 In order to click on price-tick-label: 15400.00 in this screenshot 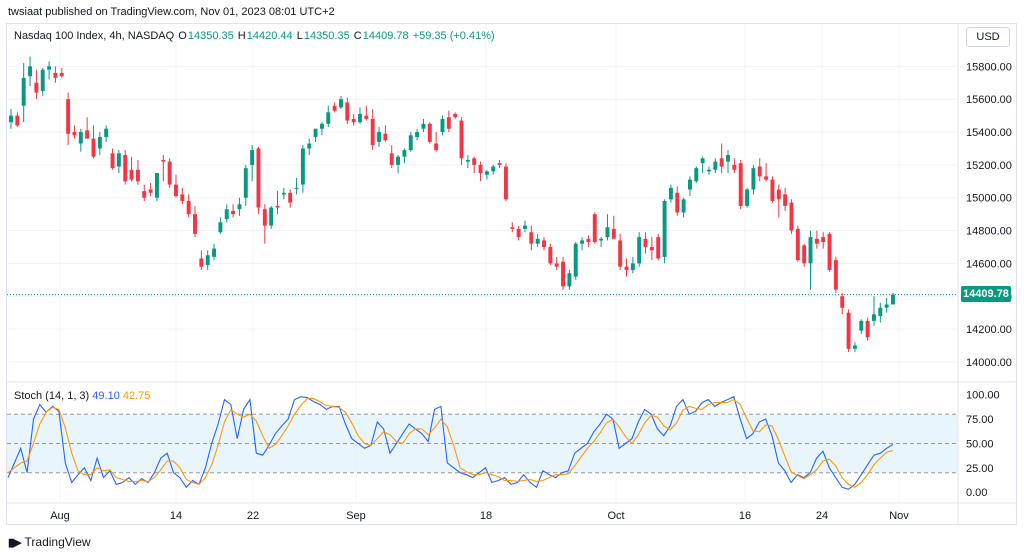, I will do `click(989, 133)`.